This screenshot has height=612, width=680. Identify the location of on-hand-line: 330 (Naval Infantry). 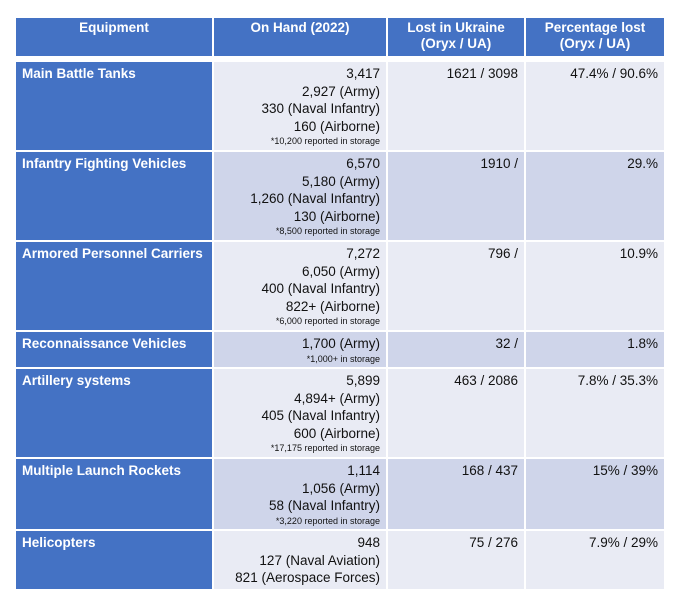
(320, 108).